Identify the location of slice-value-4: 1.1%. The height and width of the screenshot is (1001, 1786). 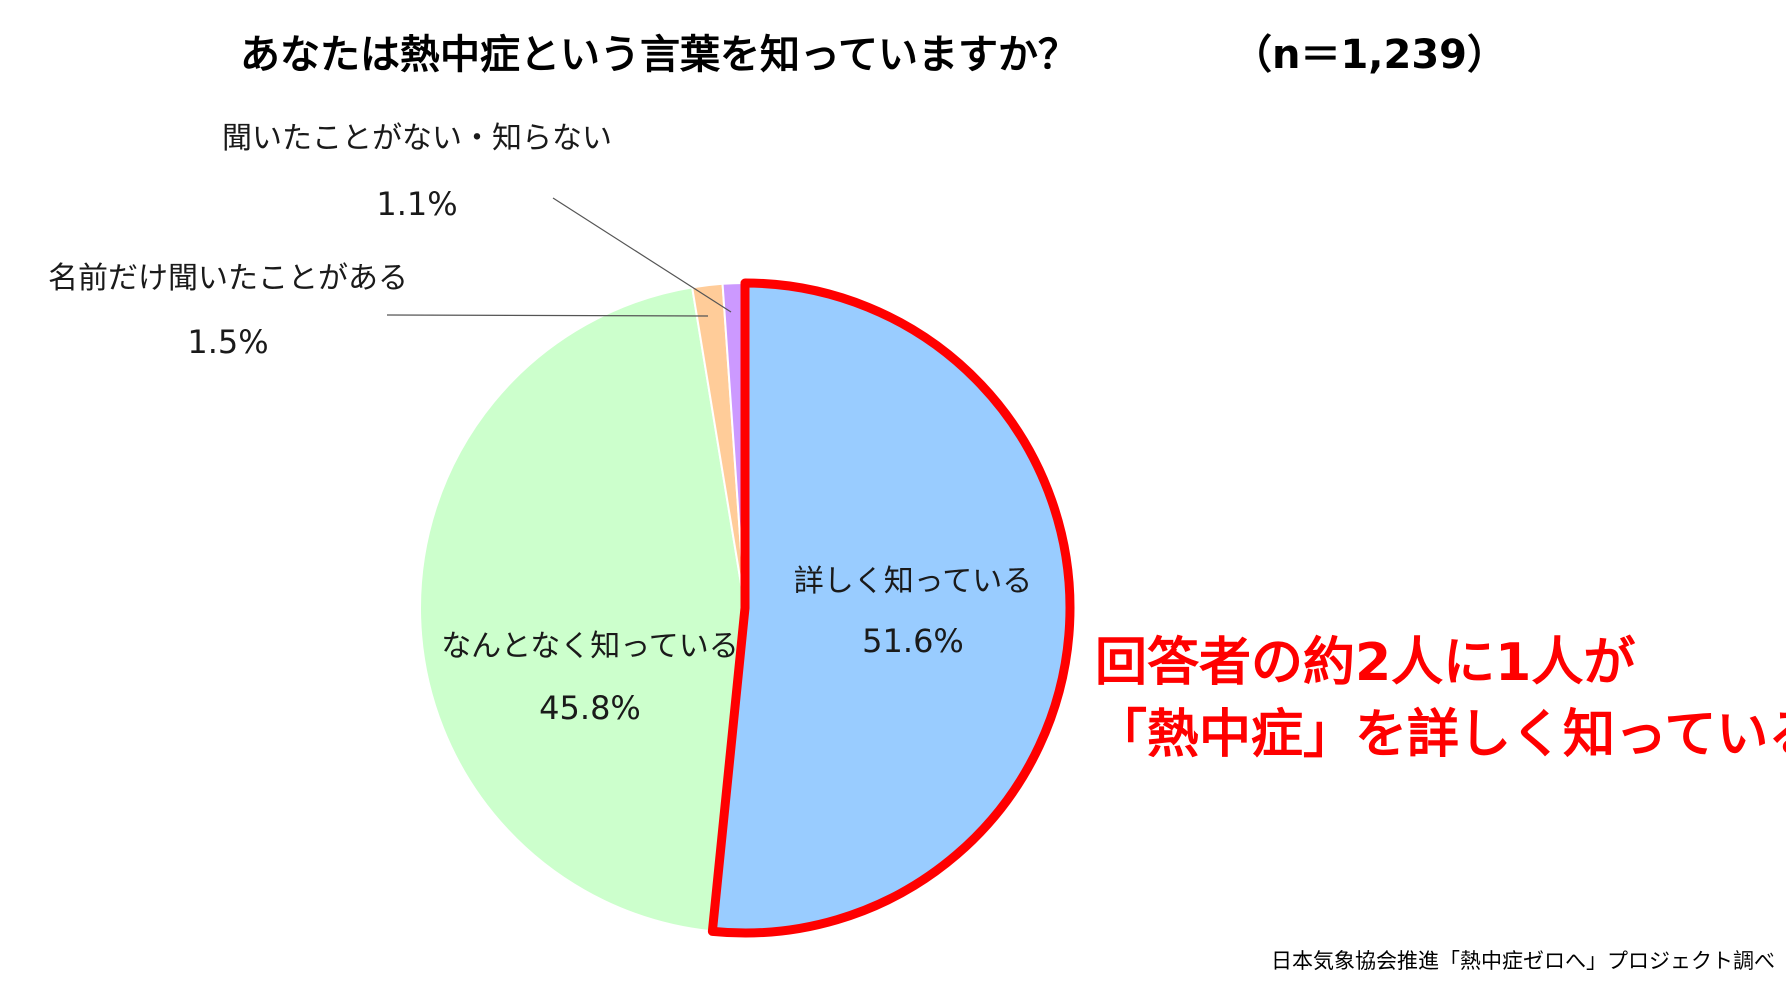
(416, 204).